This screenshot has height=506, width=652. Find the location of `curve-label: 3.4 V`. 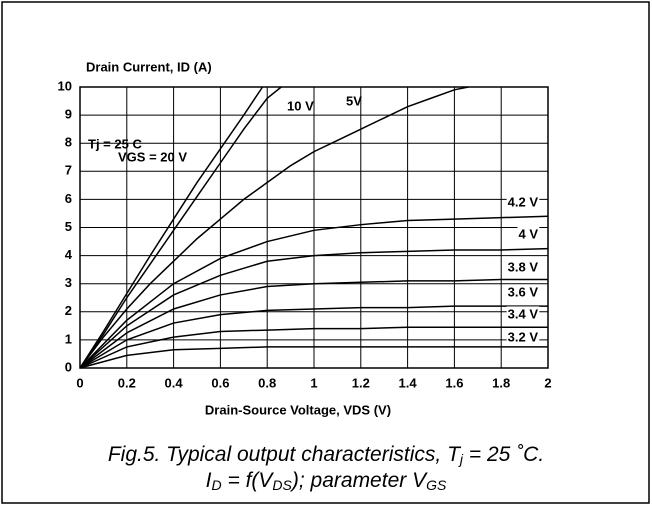

curve-label: 3.4 V is located at coordinates (523, 313).